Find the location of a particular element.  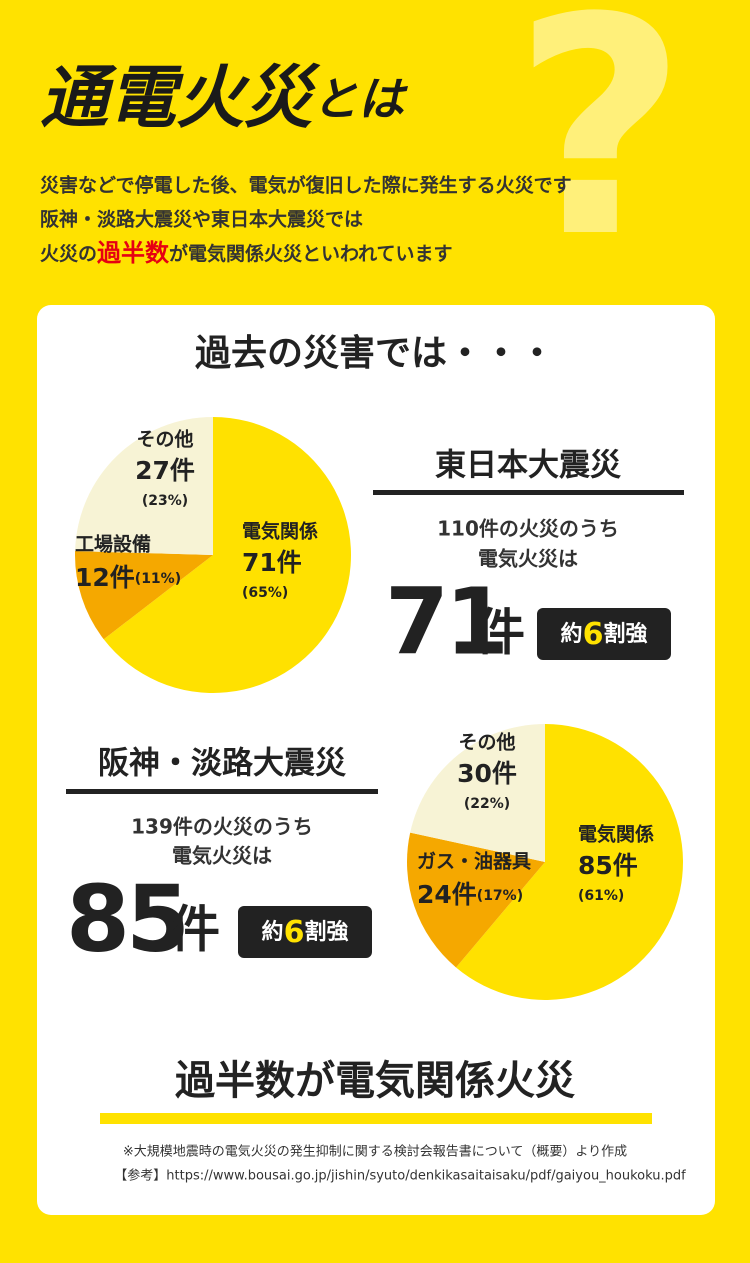

intro-text: 火災の is located at coordinates (68, 254).